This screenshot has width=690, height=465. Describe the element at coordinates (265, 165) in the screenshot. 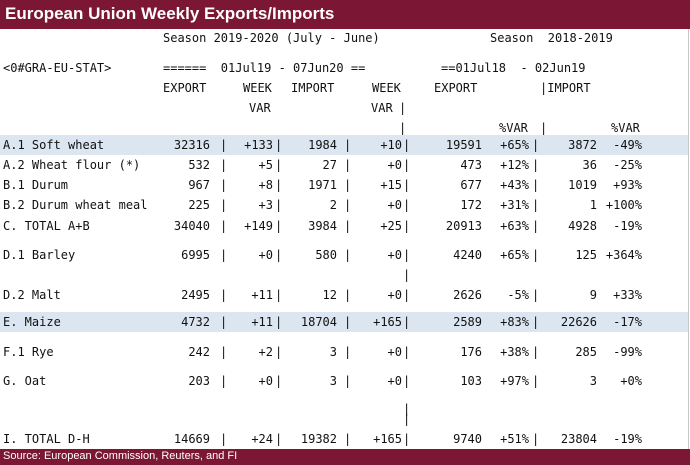

I see `week-var-value: +5` at that location.